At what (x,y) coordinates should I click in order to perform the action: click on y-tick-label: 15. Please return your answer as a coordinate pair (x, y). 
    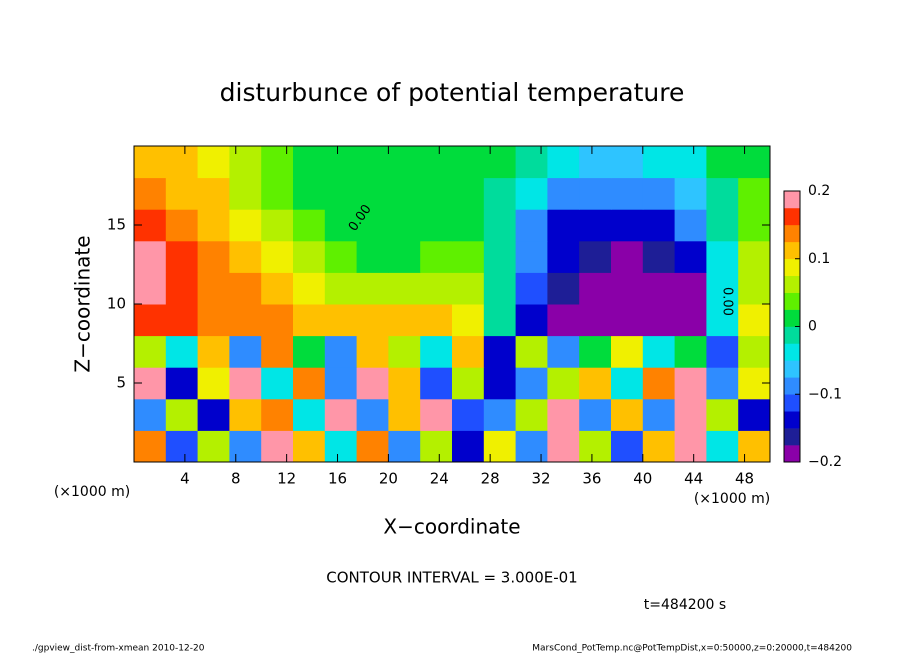
    Looking at the image, I should click on (116, 225).